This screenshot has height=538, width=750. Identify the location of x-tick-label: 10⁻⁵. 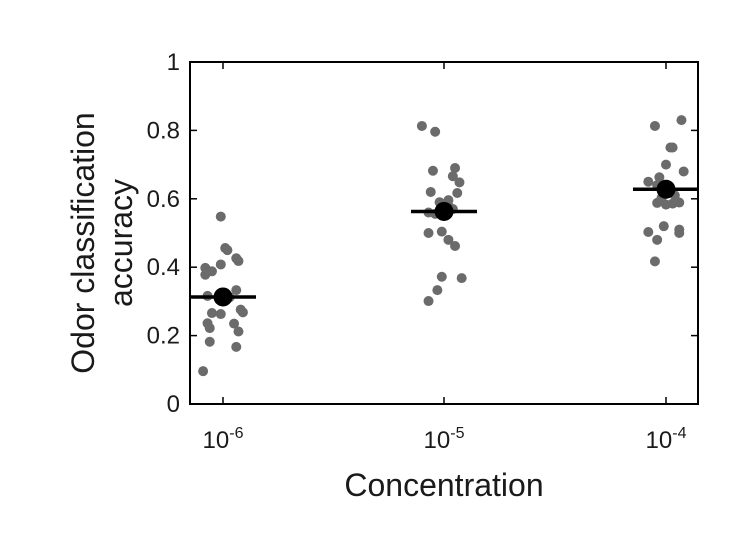
(444, 439).